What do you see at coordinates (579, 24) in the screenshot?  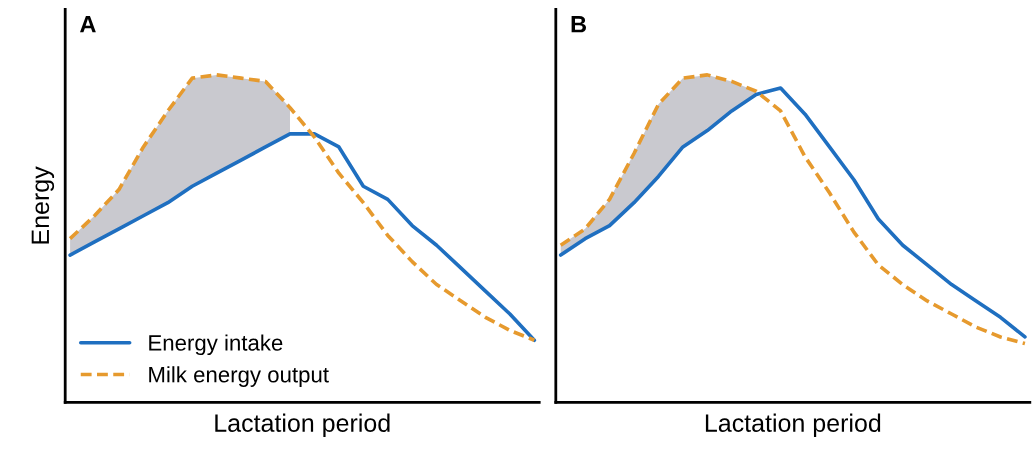 I see `chart-title: B` at bounding box center [579, 24].